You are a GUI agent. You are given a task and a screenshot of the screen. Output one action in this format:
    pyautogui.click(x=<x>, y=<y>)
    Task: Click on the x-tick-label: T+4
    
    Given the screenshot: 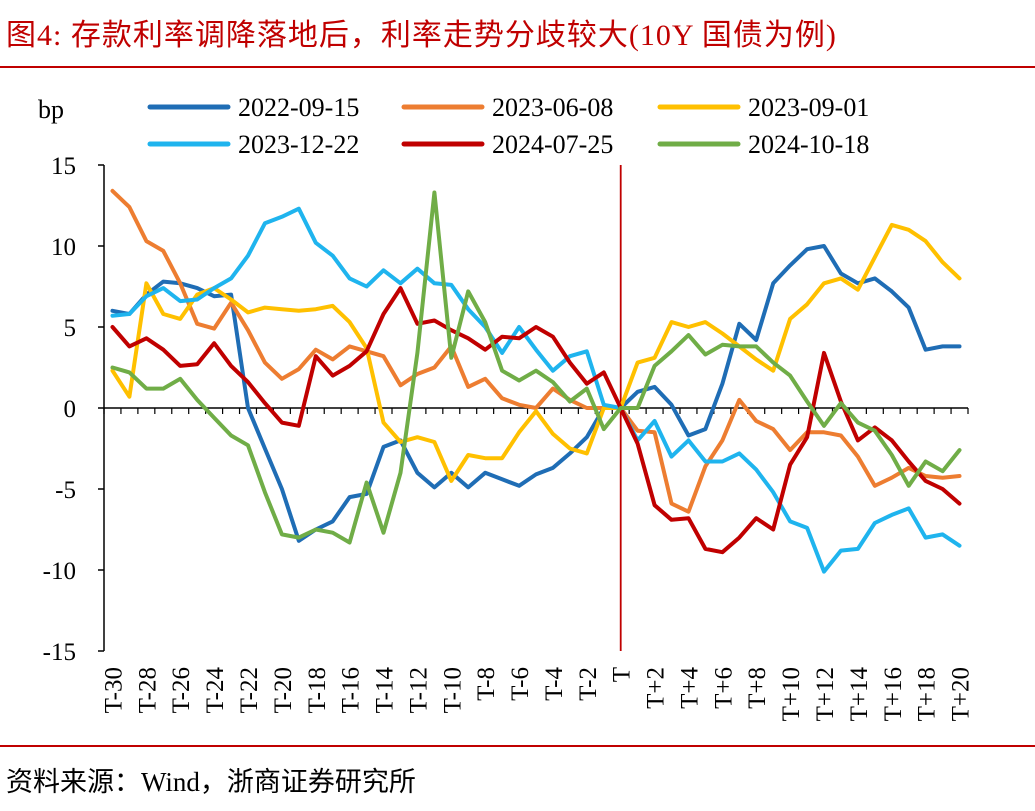 What is the action you would take?
    pyautogui.click(x=689, y=688)
    